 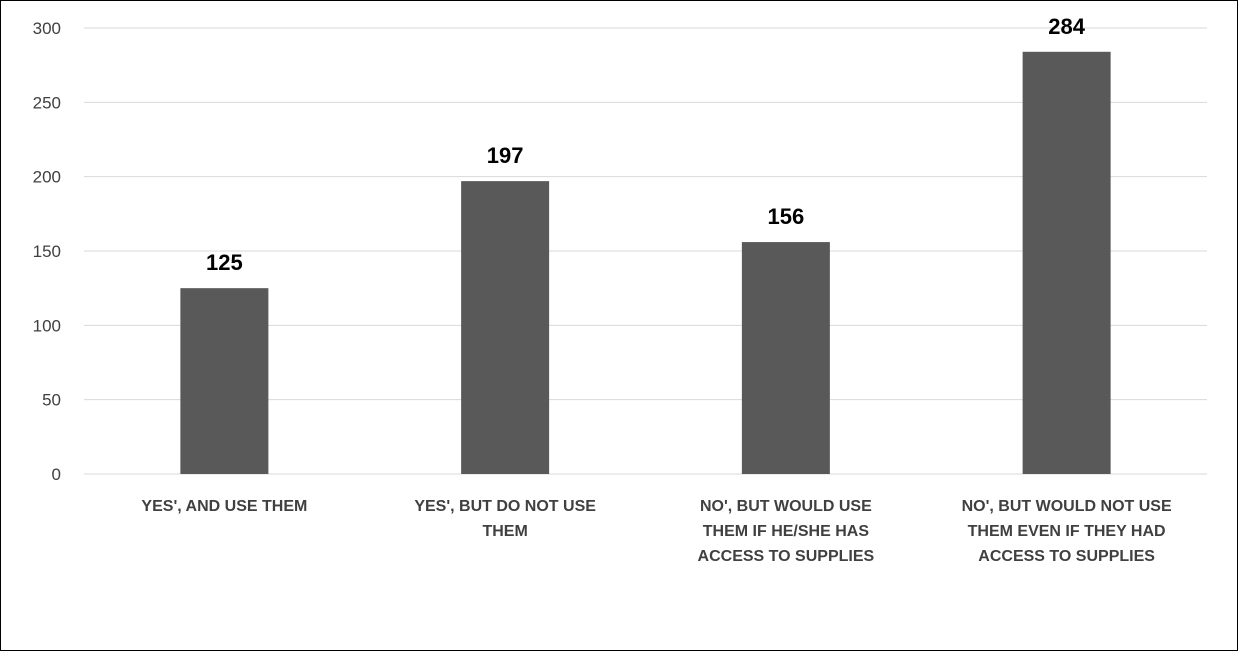 What do you see at coordinates (224, 262) in the screenshot?
I see `data-label-1: 125` at bounding box center [224, 262].